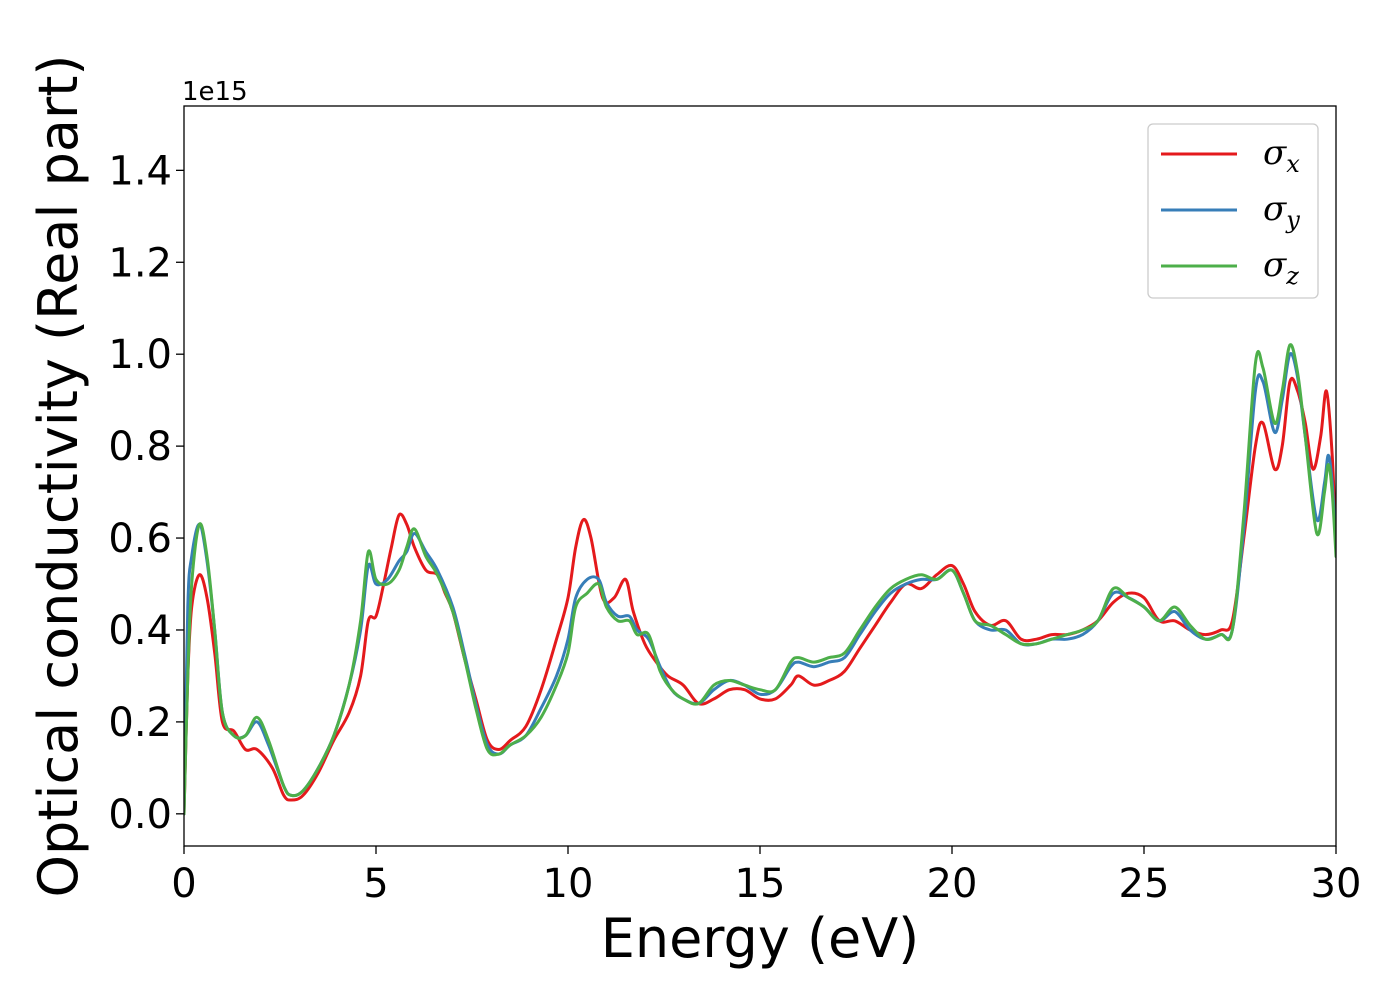 This screenshot has height=1000, width=1400. What do you see at coordinates (183, 884) in the screenshot?
I see `x-tick-label: 0` at bounding box center [183, 884].